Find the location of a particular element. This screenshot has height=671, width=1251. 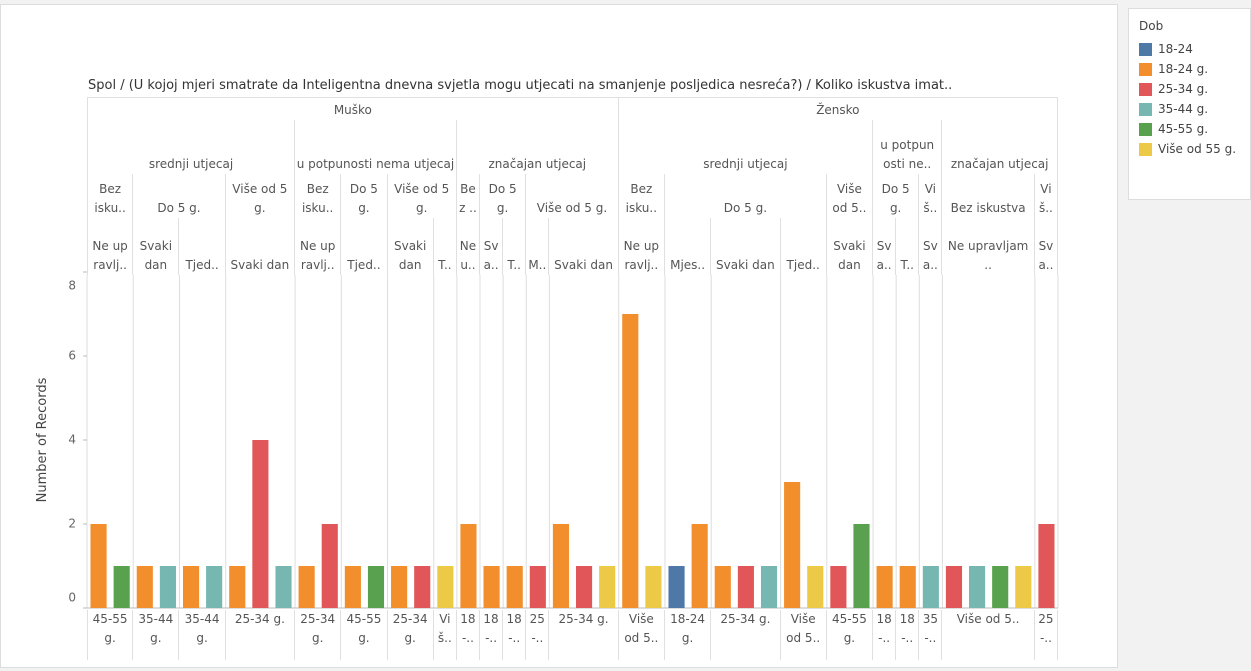

x-tick-label: 35-44 g. is located at coordinates (156, 635).